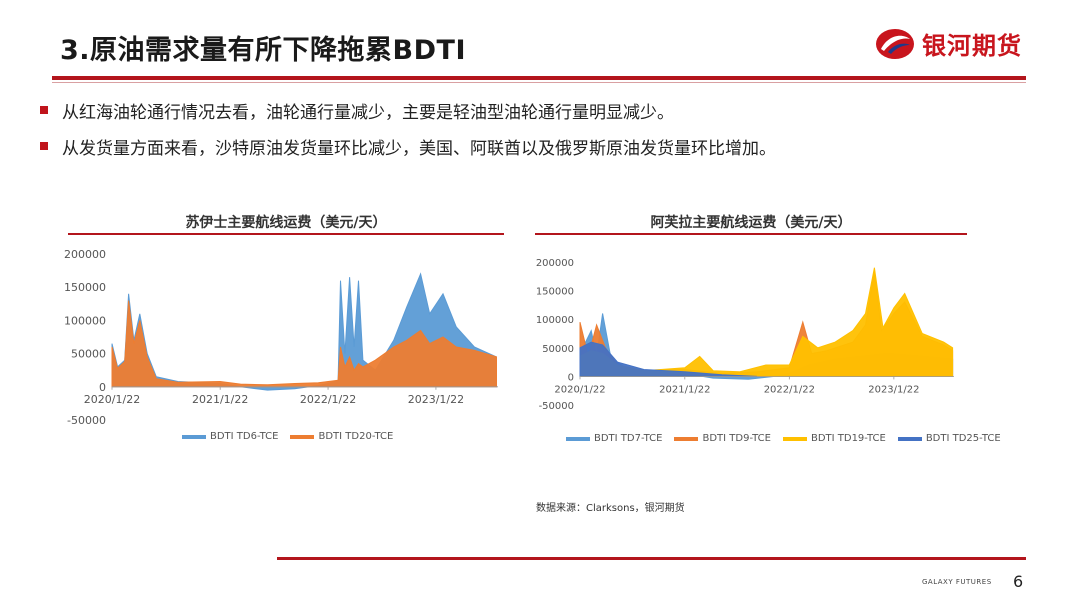 Image resolution: width=1080 pixels, height=608 pixels. I want to click on header-divider, so click(539, 78).